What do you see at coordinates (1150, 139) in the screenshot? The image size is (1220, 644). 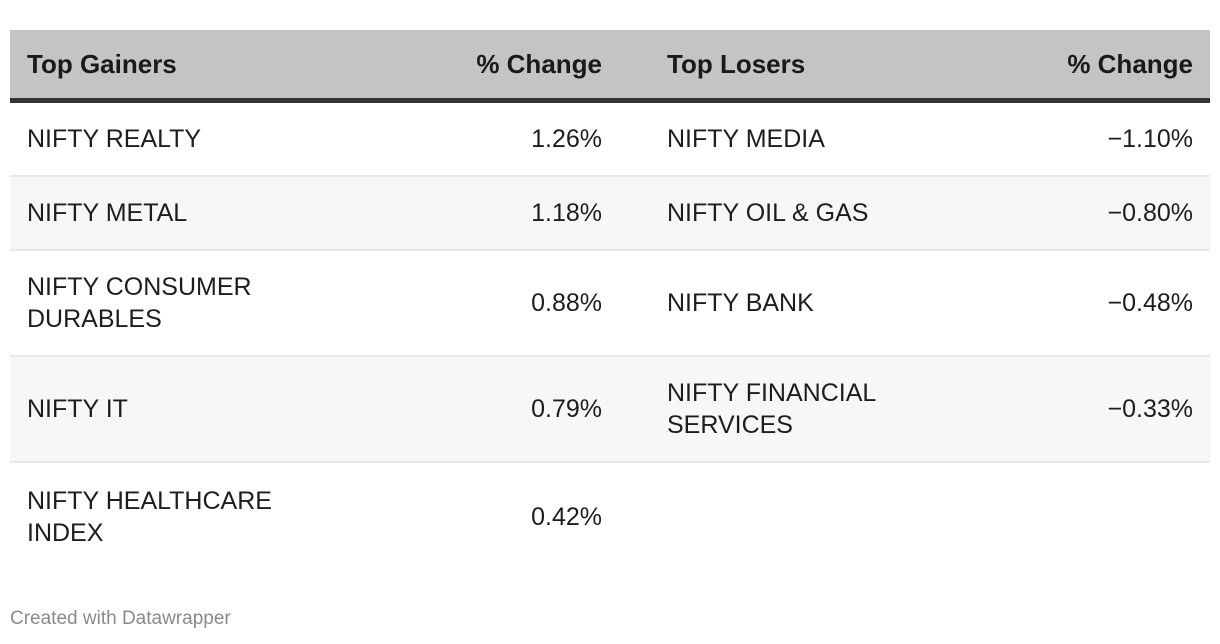 I see `loser-change: −1.10%` at bounding box center [1150, 139].